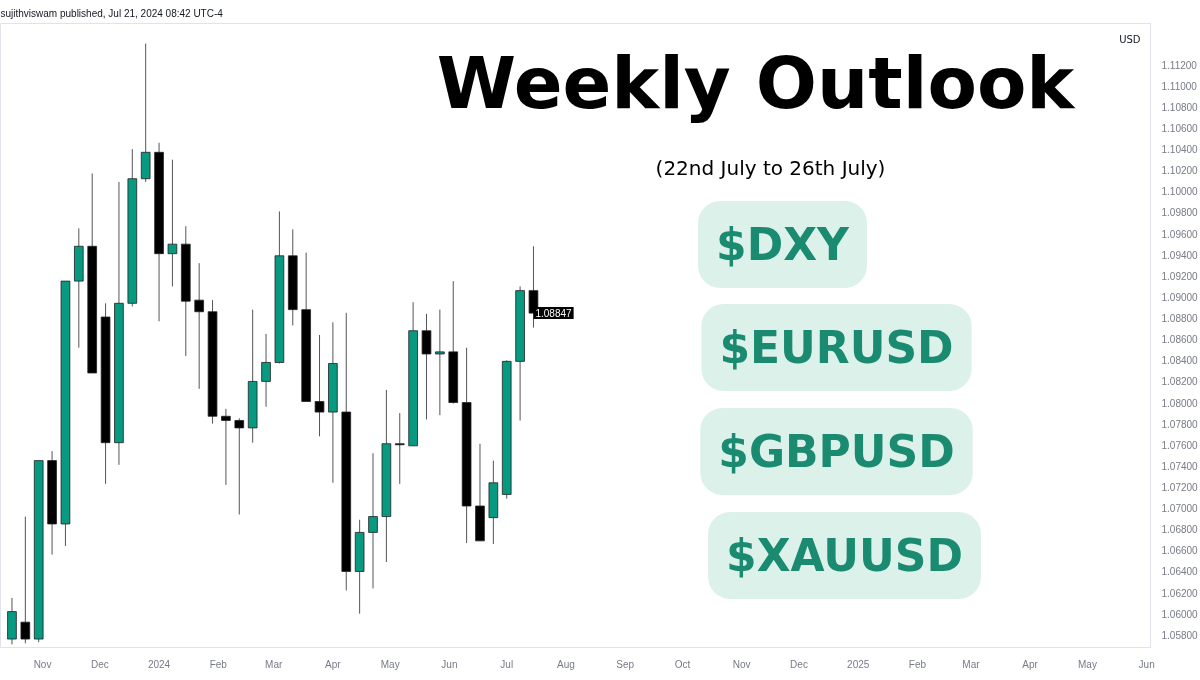  Describe the element at coordinates (682, 664) in the screenshot. I see `x-tick-label: Oct` at that location.